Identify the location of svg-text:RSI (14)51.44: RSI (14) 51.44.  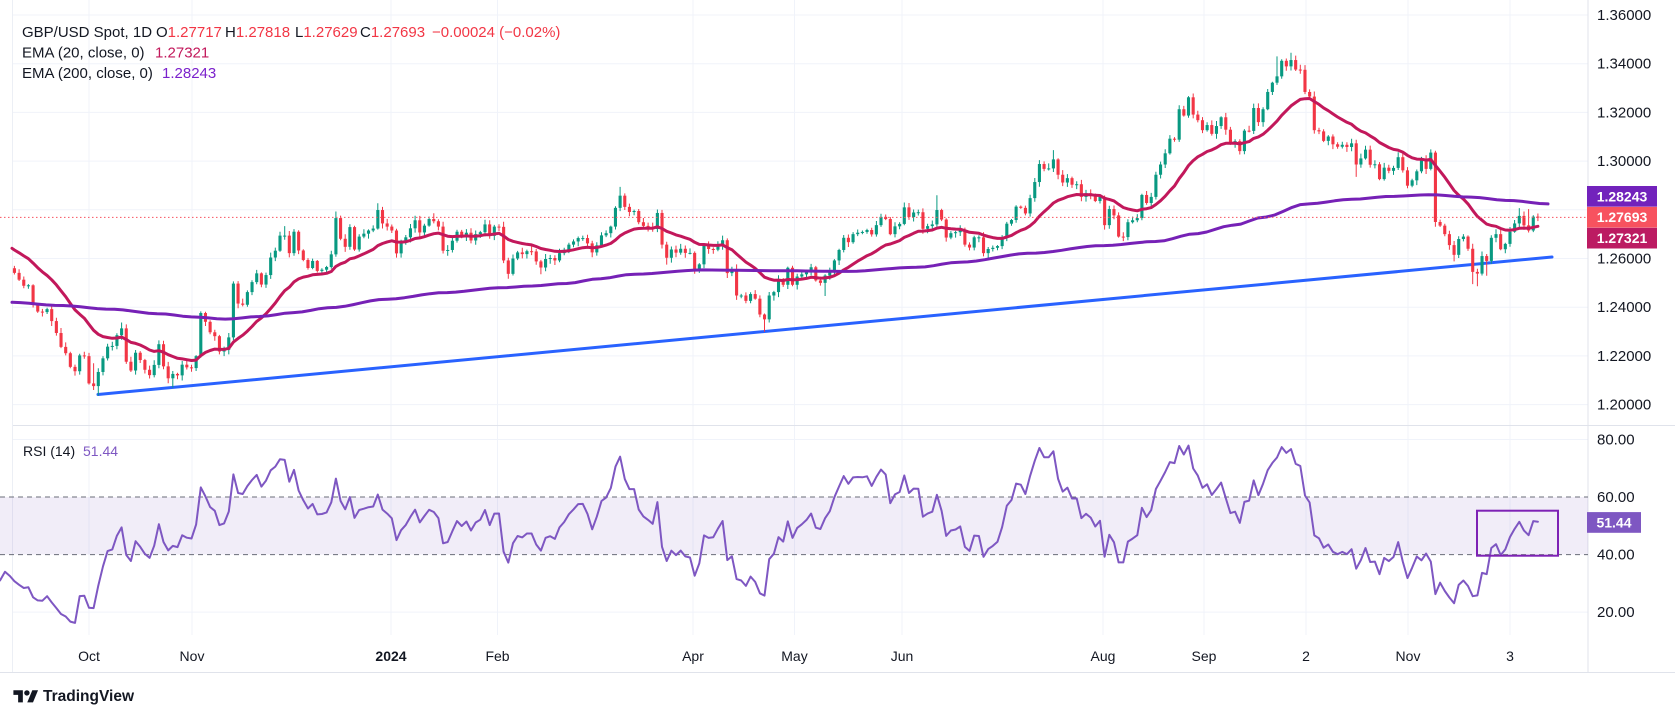
(70, 451).